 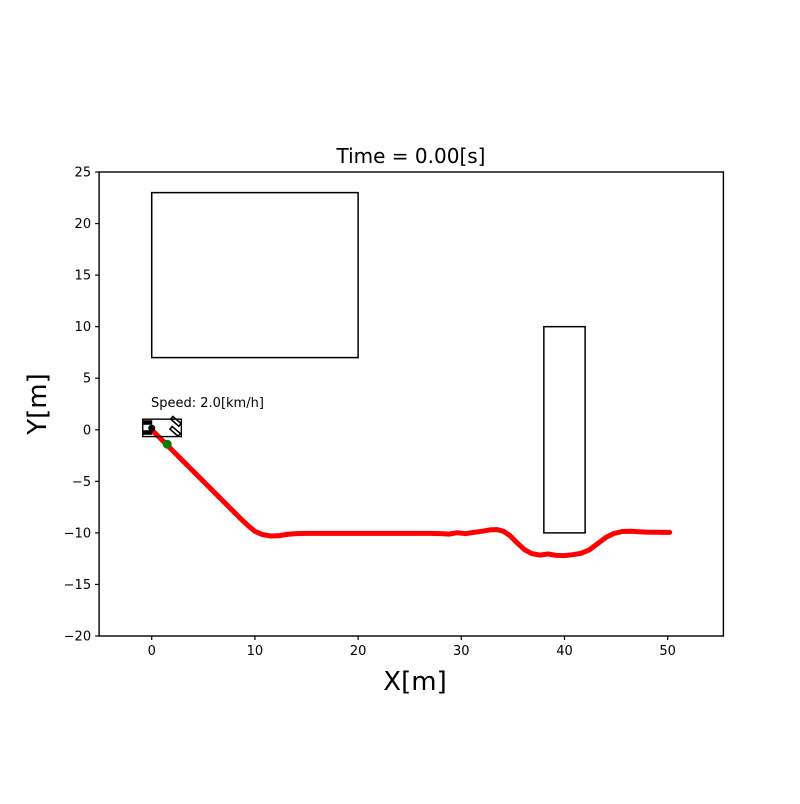 I want to click on x-tick-label-50: 50, so click(x=667, y=651).